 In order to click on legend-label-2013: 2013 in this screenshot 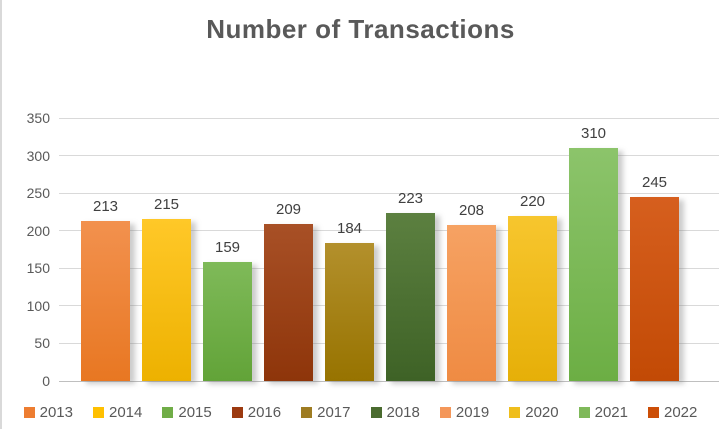, I will do `click(56, 412)`.